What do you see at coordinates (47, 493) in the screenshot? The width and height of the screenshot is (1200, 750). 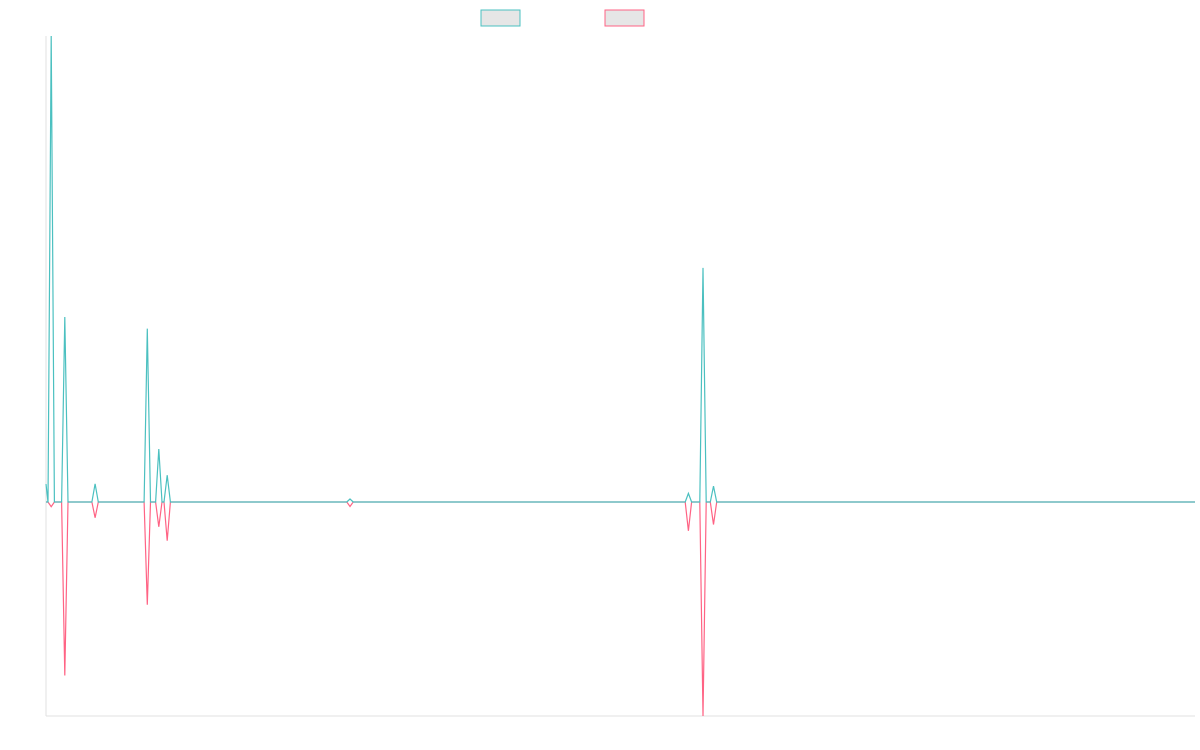 I see `series-1-start-segment` at bounding box center [47, 493].